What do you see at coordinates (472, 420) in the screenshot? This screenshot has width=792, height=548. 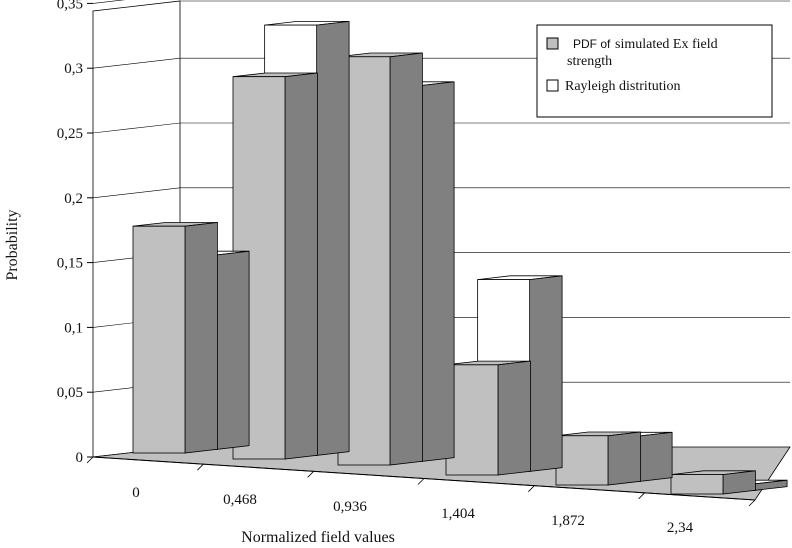 I see `bar-pdf-3-front` at bounding box center [472, 420].